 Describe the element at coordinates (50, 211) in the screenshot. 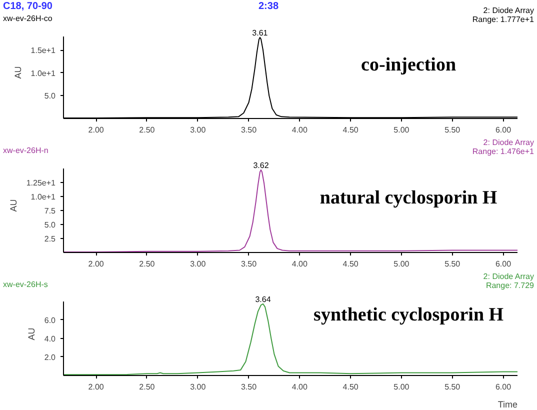

I see `y-tick-label: 7.5` at that location.